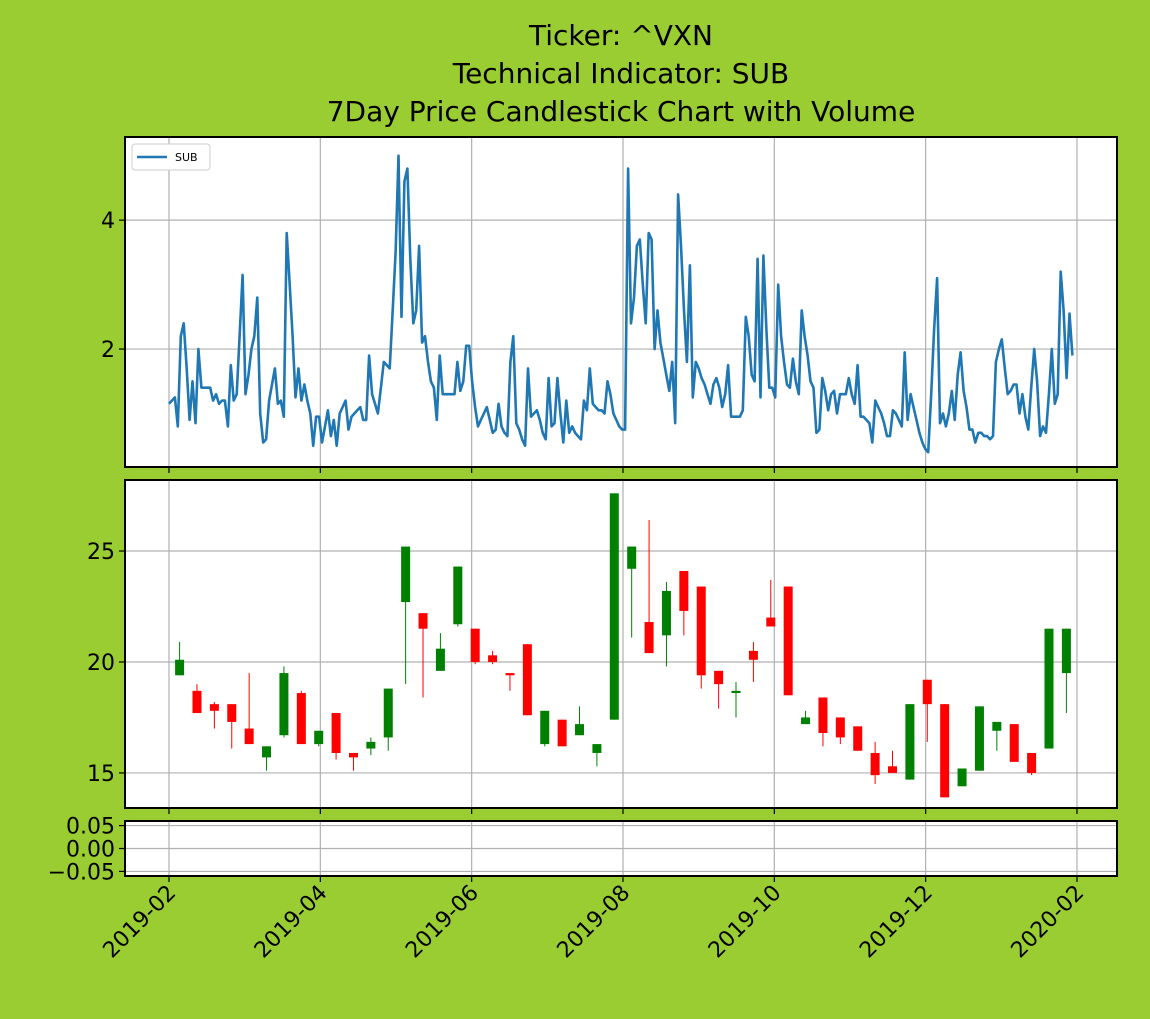  I want to click on y-tick-label: 4, so click(108, 221).